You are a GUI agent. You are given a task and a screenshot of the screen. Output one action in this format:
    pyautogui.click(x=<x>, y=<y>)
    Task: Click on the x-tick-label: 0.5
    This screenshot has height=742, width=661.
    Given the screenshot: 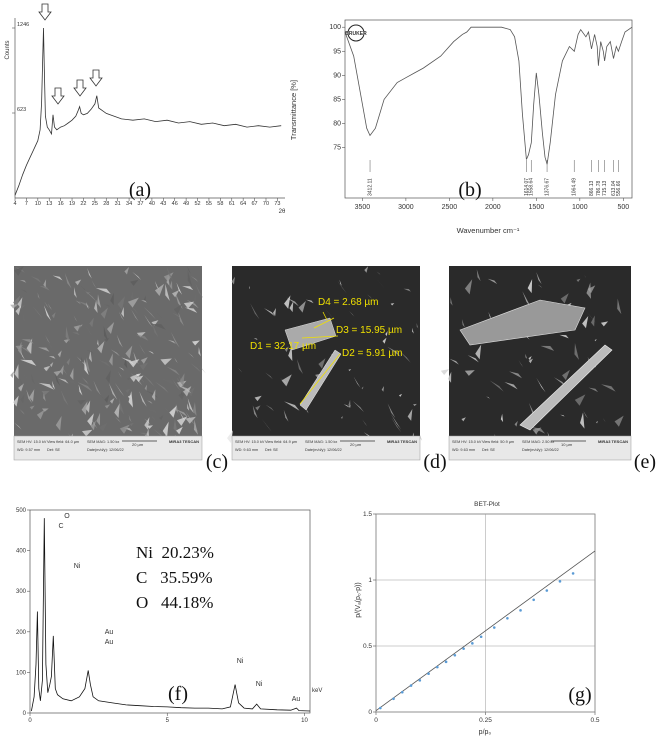 What is the action you would take?
    pyautogui.click(x=594, y=720)
    